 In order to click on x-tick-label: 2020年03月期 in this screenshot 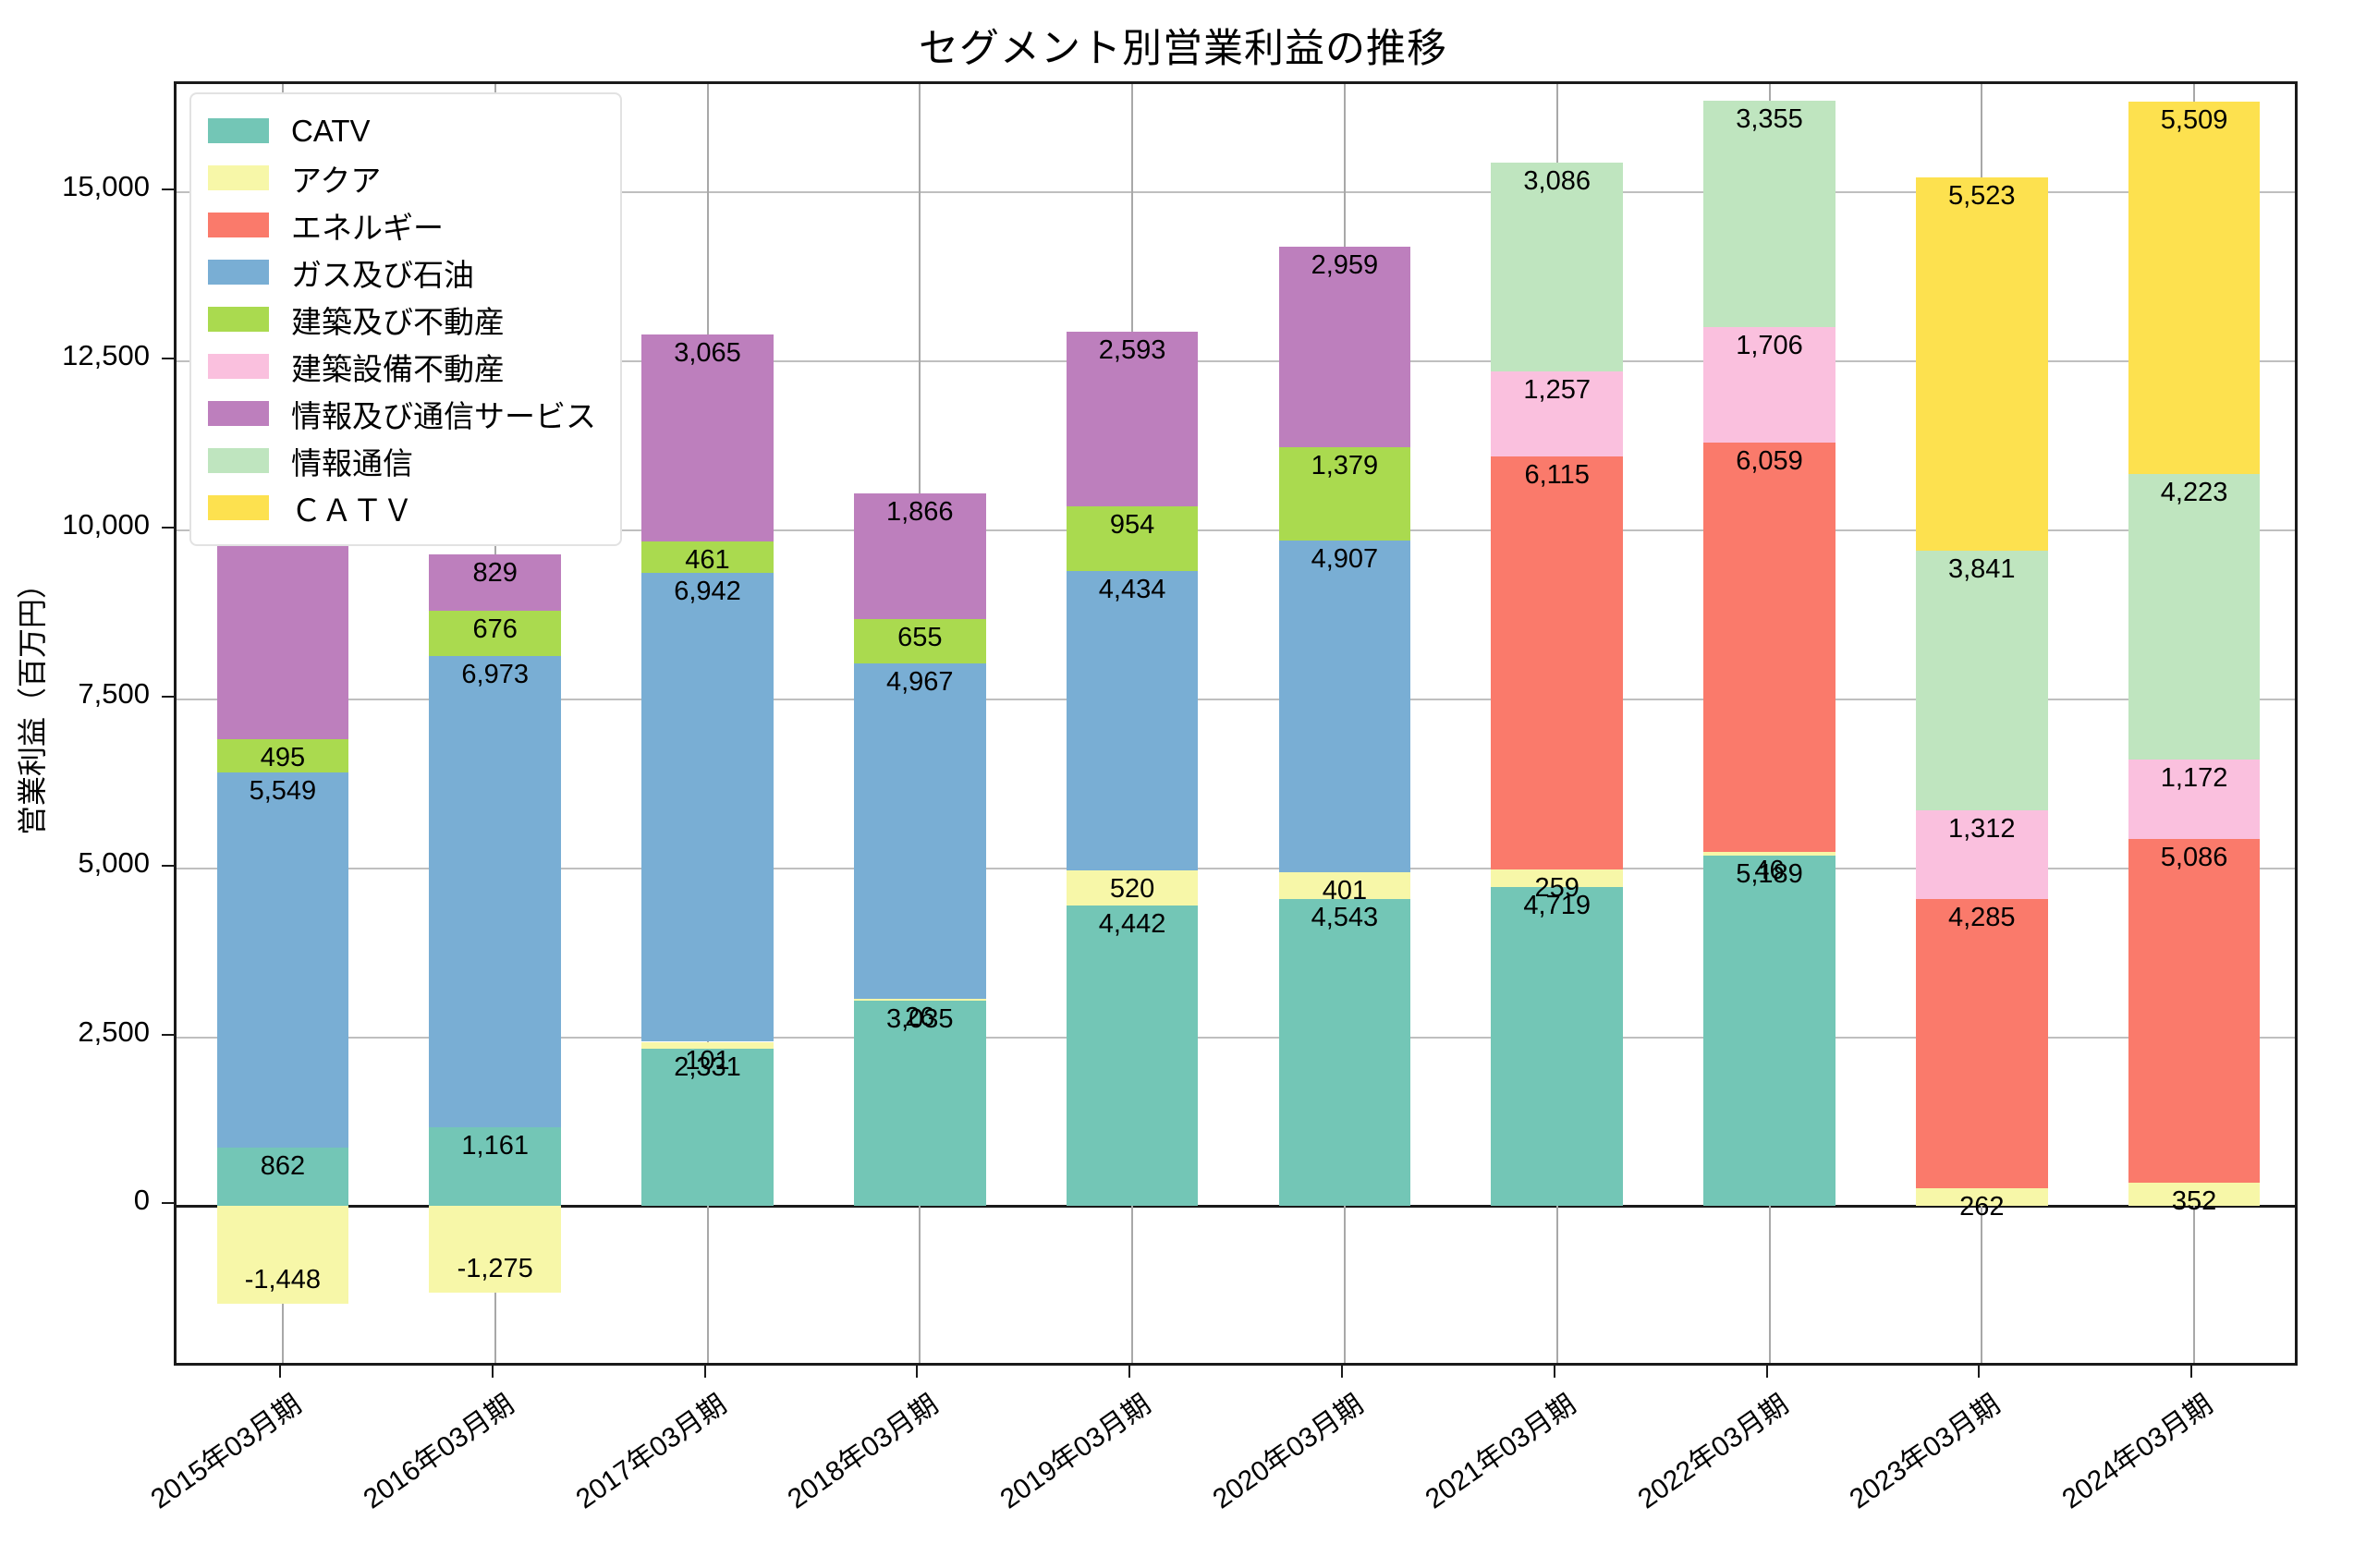, I will do `click(1288, 1452)`.